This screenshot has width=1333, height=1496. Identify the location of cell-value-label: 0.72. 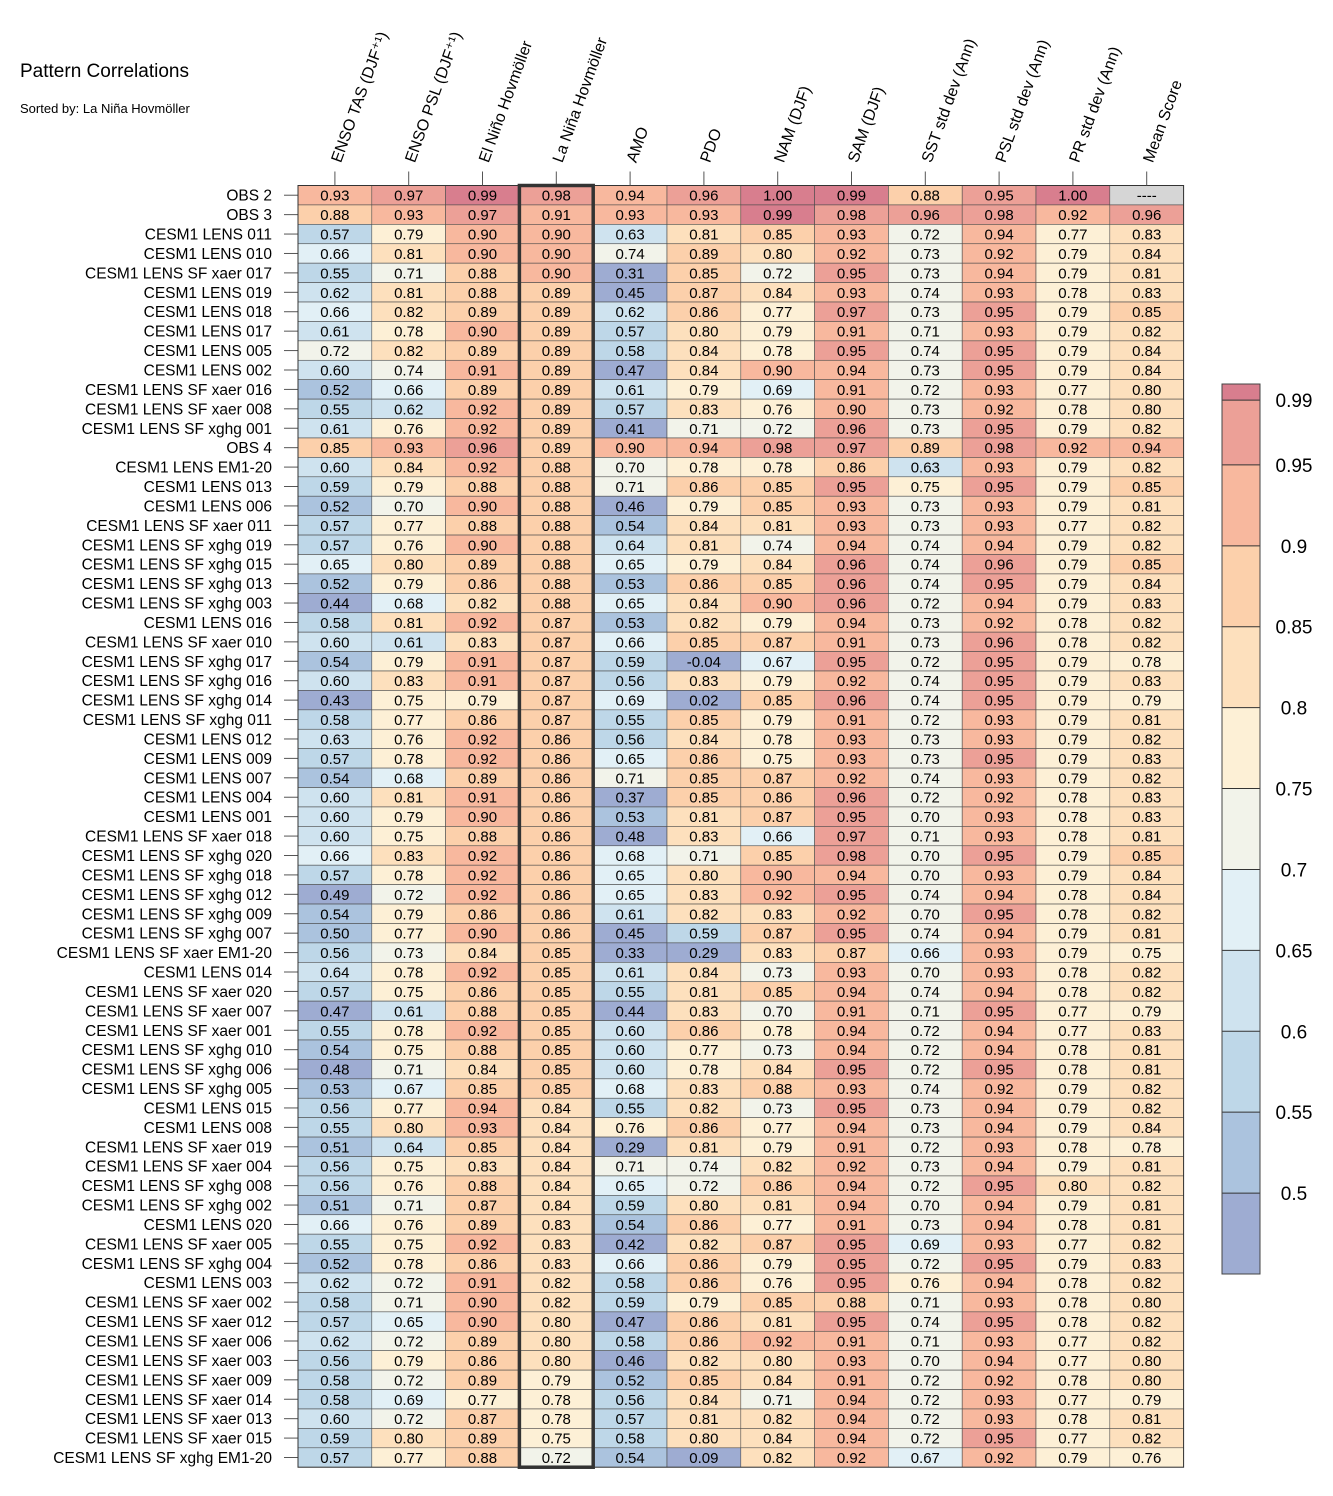
(925, 1031).